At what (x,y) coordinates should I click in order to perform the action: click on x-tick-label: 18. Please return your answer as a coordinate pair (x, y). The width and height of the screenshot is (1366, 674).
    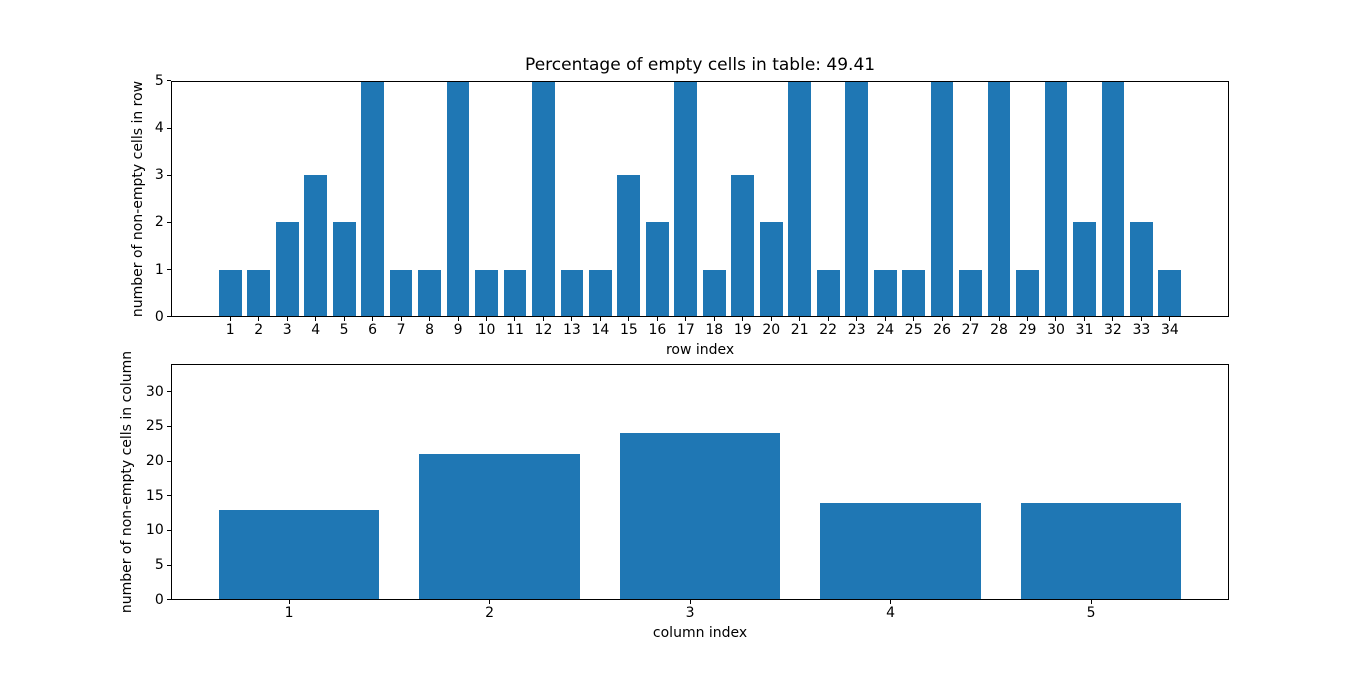
    Looking at the image, I should click on (714, 329).